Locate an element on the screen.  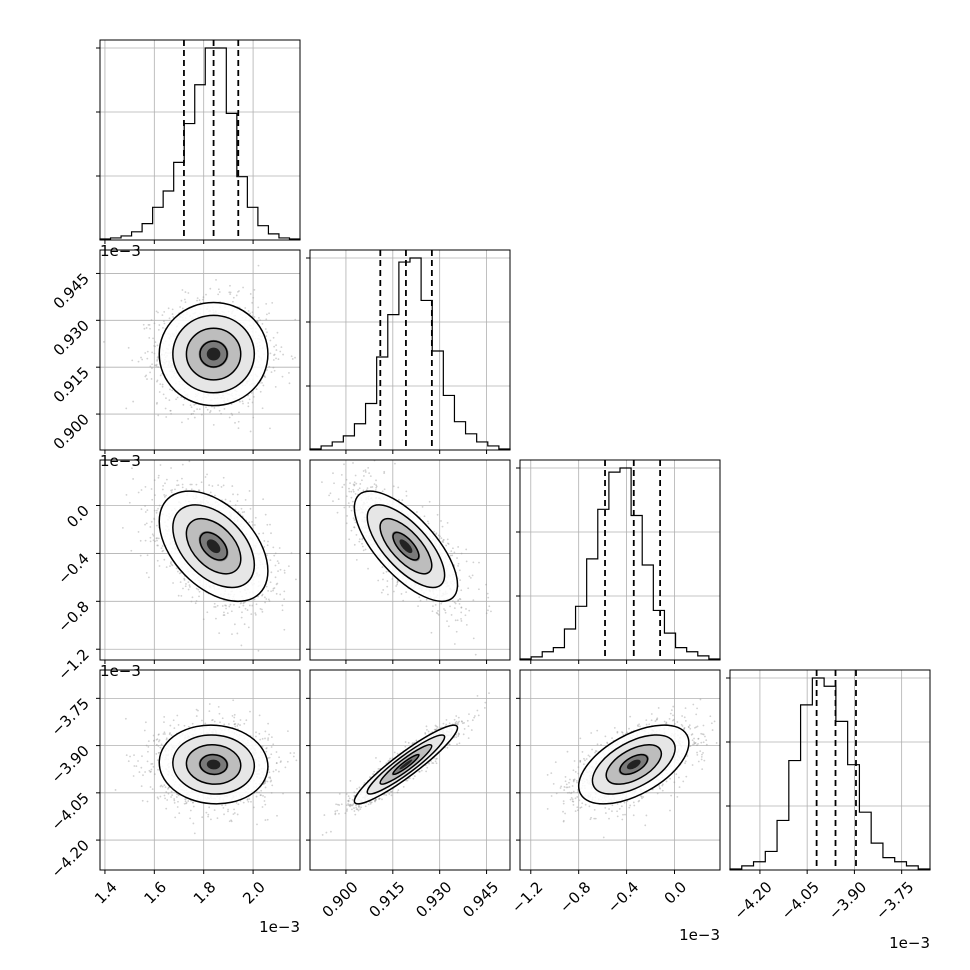
scatter-panel-0-3: 1.4 1.6 1.8 2.0−4.20−4.05−3.90−3.75 is located at coordinates (174, 788).